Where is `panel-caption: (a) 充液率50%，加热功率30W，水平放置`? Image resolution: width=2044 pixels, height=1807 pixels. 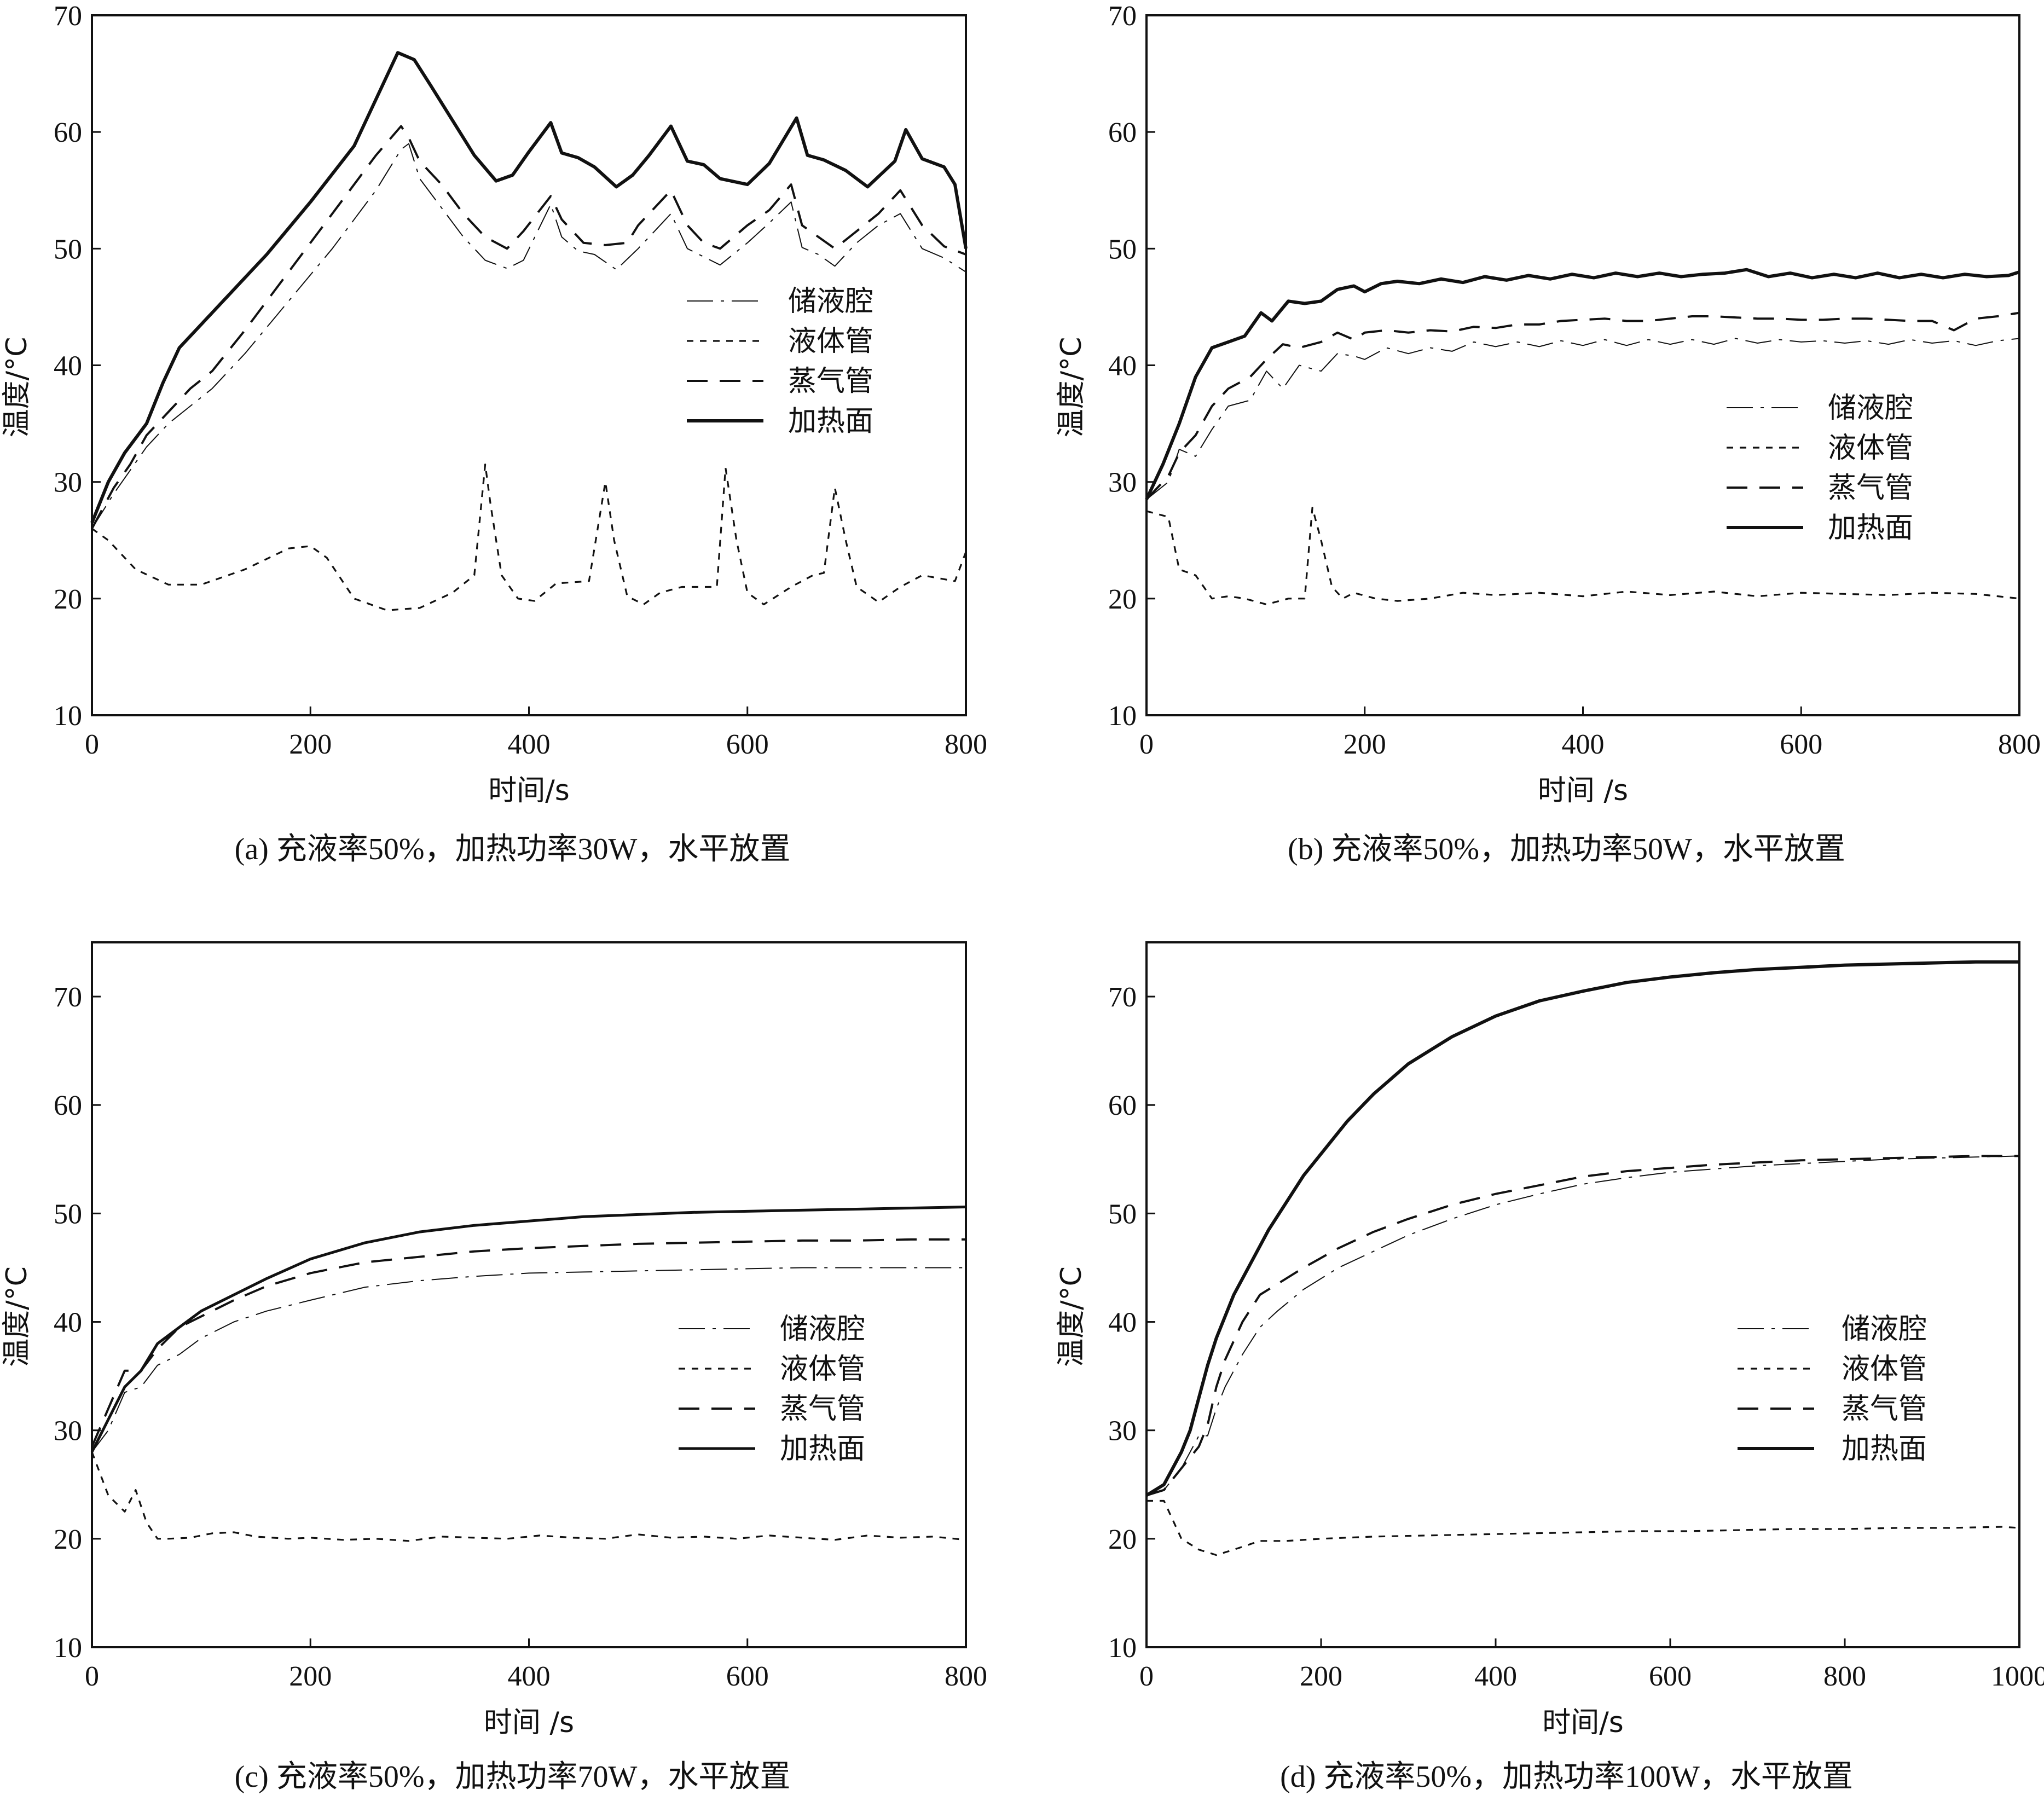 panel-caption: (a) 充液率50%，加热功率30W，水平放置 is located at coordinates (513, 849).